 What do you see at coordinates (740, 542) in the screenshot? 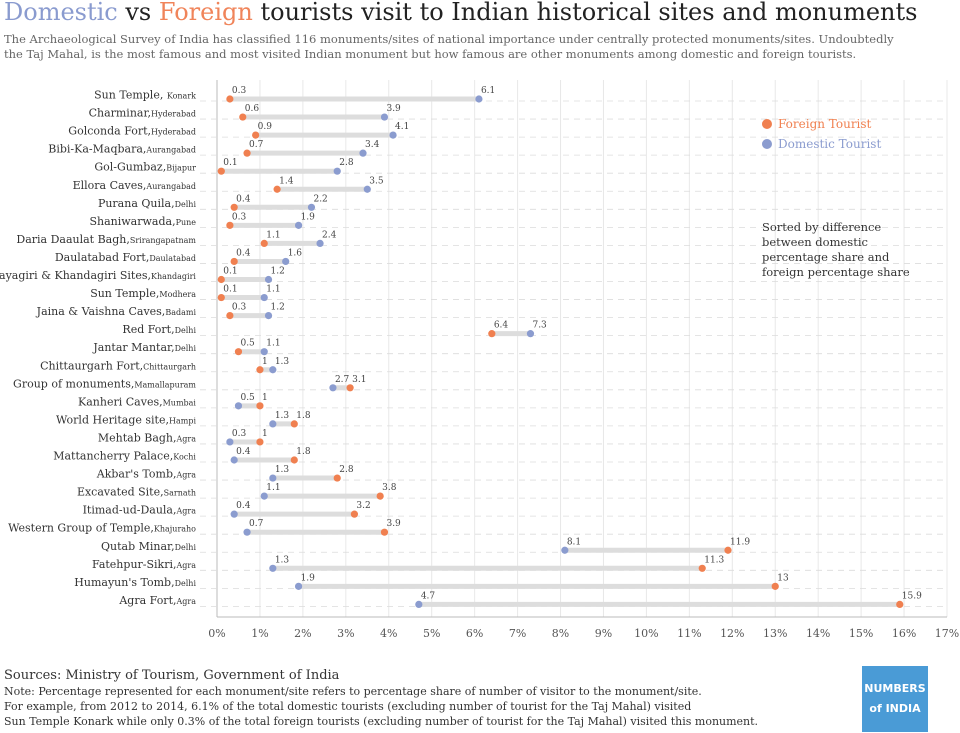
I see `foreign-value-label: 11.9` at bounding box center [740, 542].